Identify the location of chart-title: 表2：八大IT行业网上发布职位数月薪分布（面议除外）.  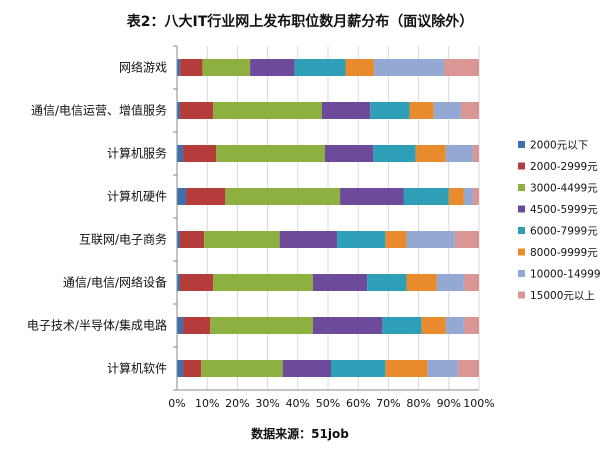
(300, 21).